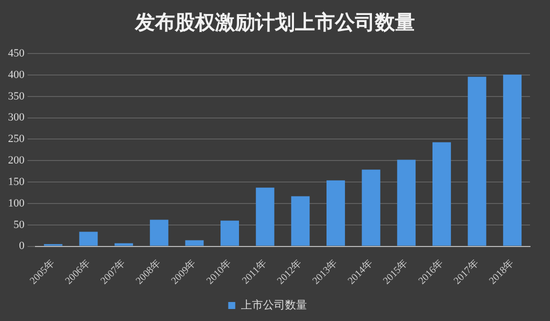 The width and height of the screenshot is (550, 321). I want to click on legend-label: 上市公司数量, so click(273, 305).